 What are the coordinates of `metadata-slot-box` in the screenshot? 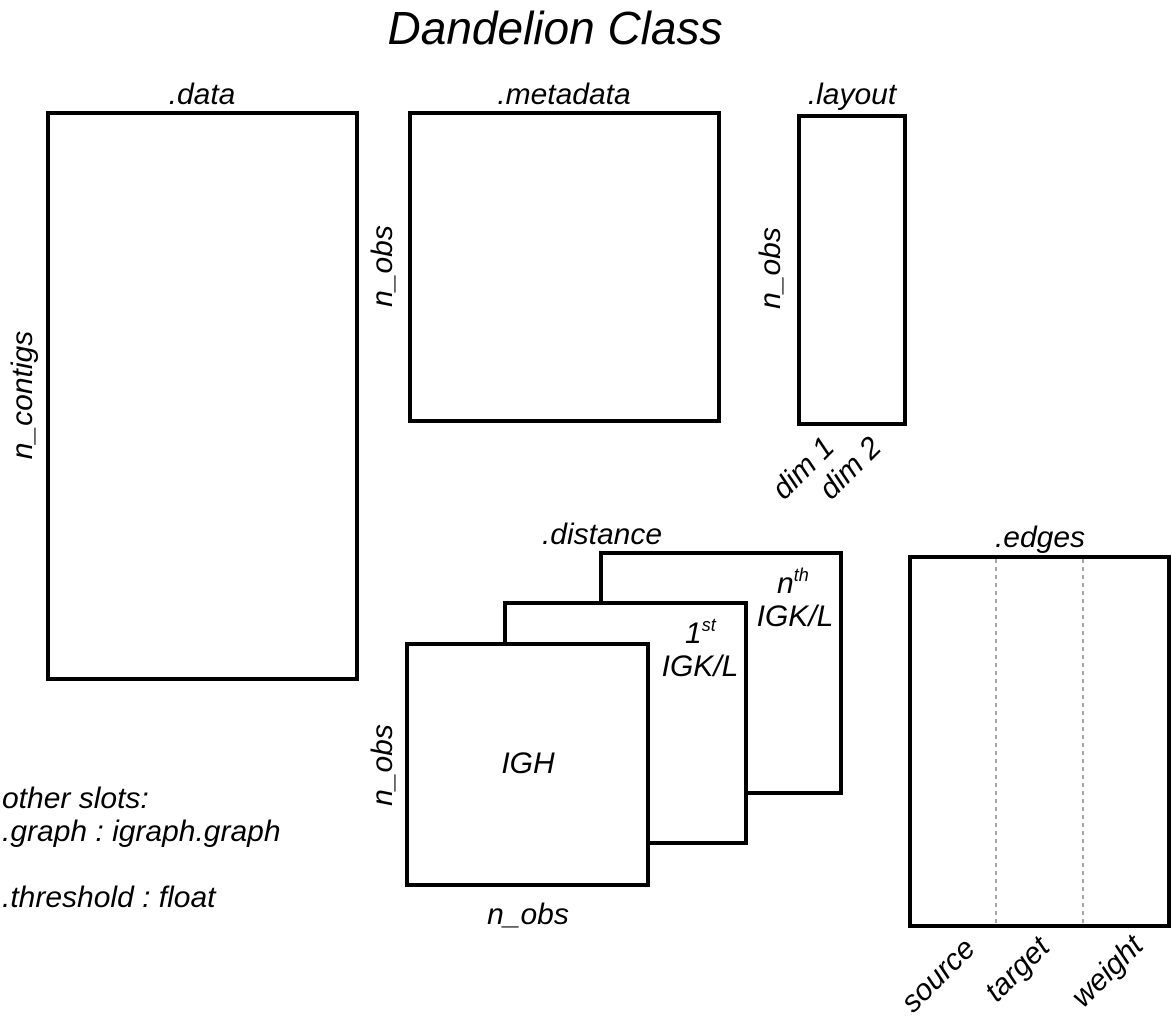 It's located at (564, 267).